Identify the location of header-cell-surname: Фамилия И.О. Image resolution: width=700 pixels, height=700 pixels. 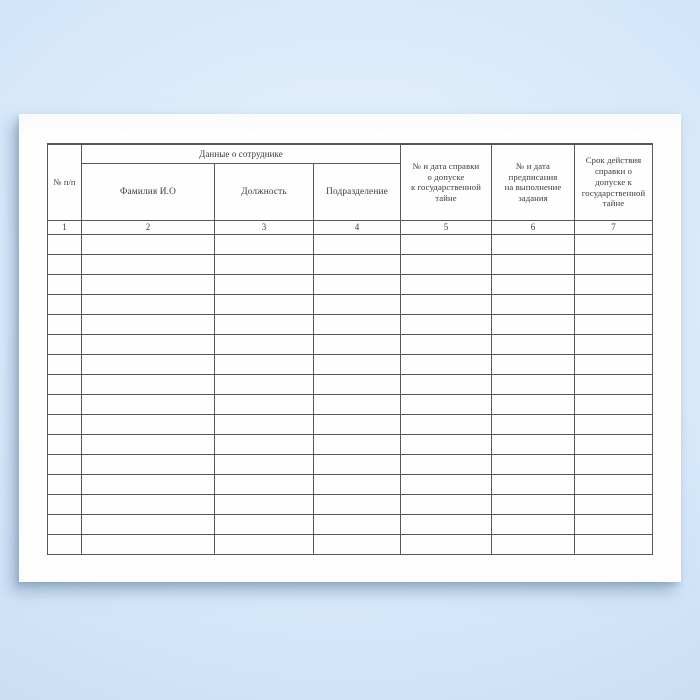
(148, 191).